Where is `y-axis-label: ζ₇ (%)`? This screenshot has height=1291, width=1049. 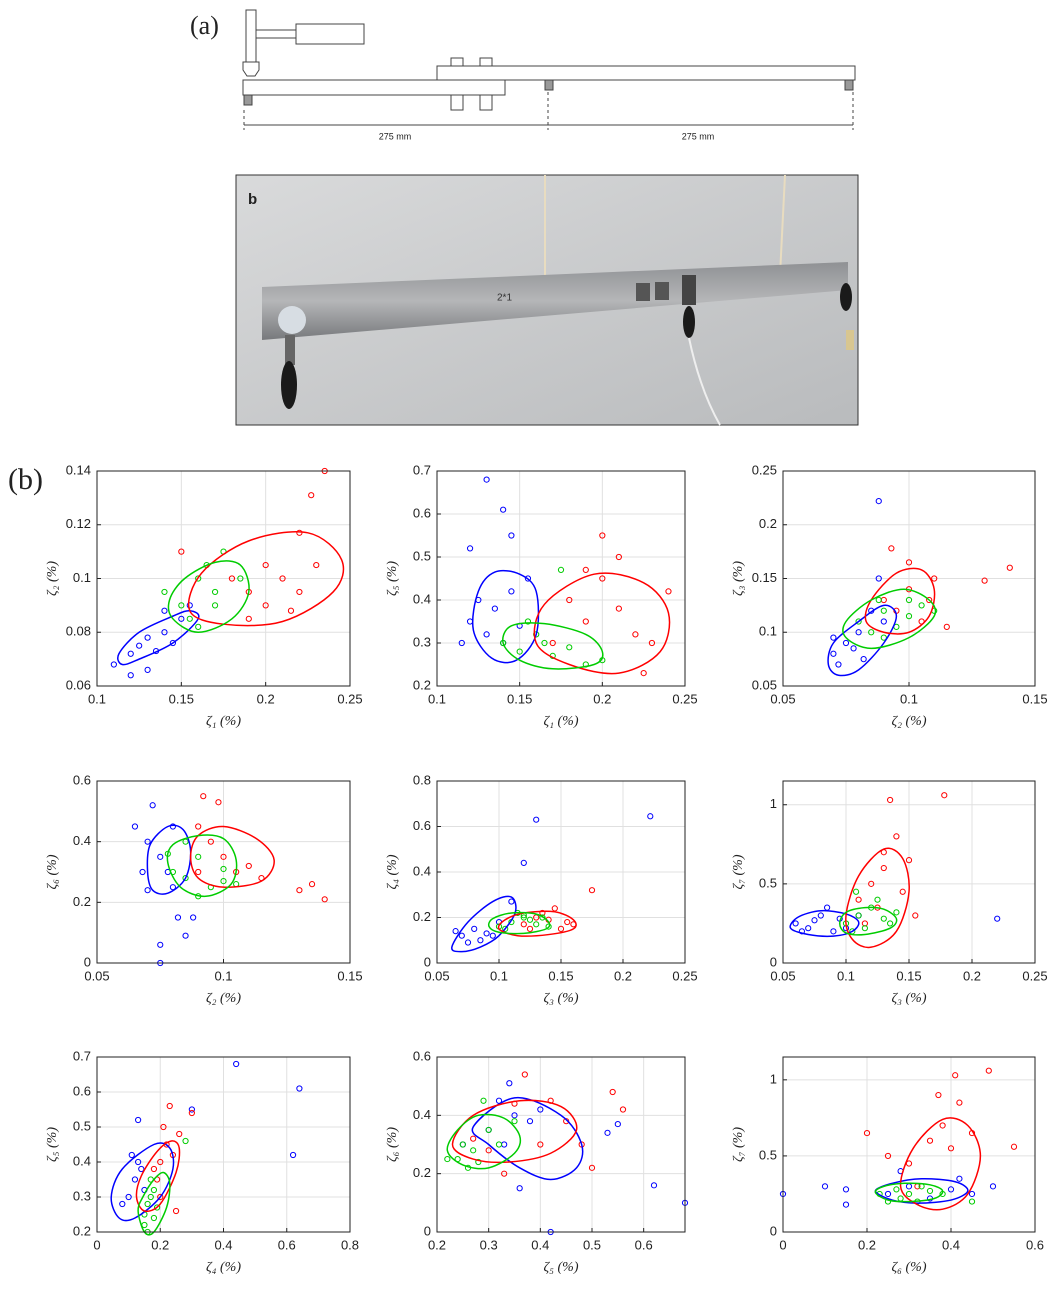
y-axis-label: ζ₇ (%) is located at coordinates (738, 871).